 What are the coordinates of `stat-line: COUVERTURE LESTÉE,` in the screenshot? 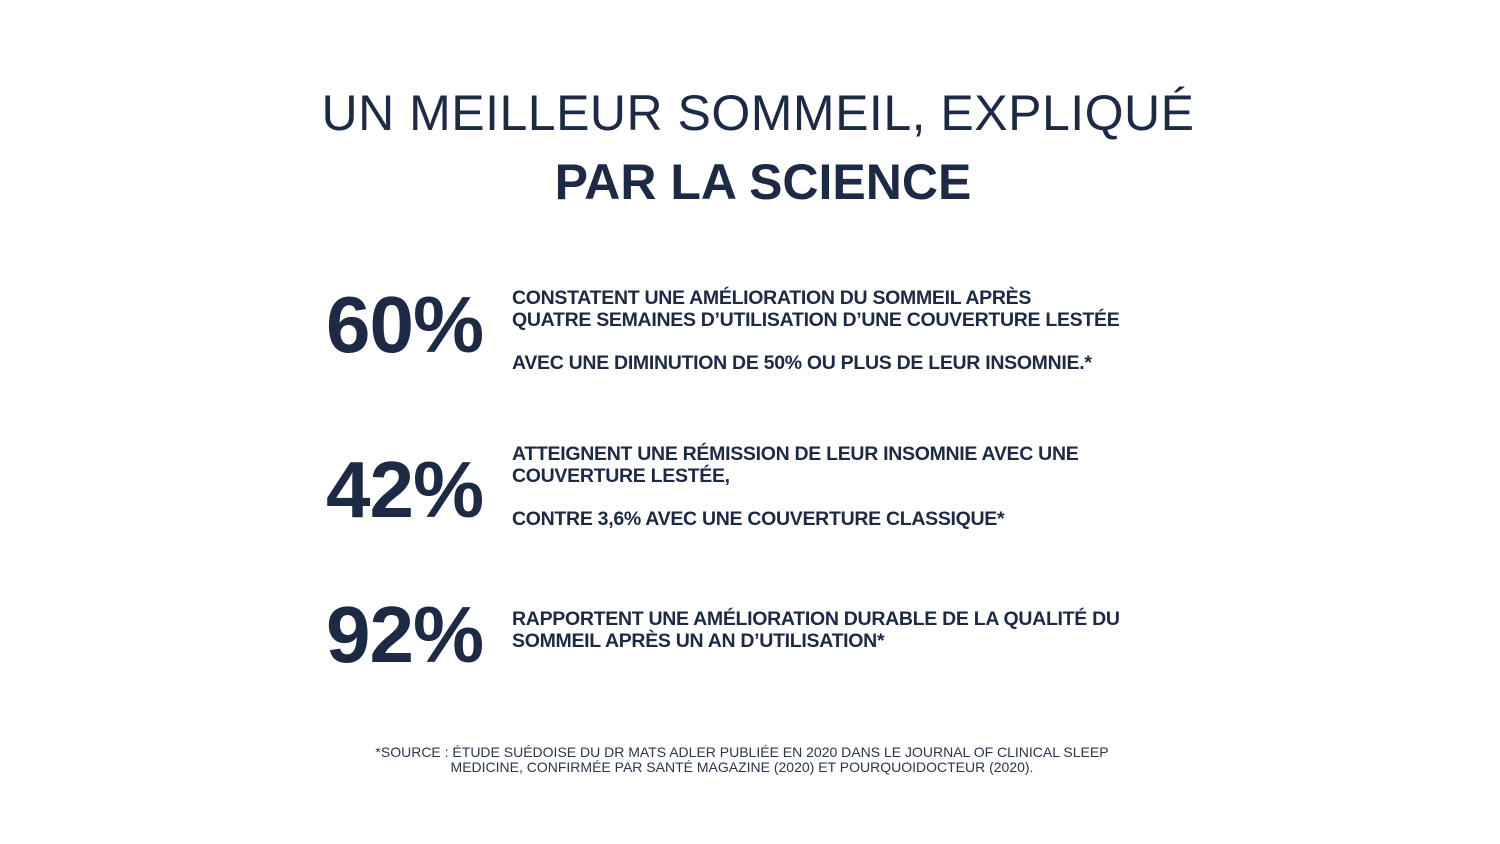 It's located at (621, 476).